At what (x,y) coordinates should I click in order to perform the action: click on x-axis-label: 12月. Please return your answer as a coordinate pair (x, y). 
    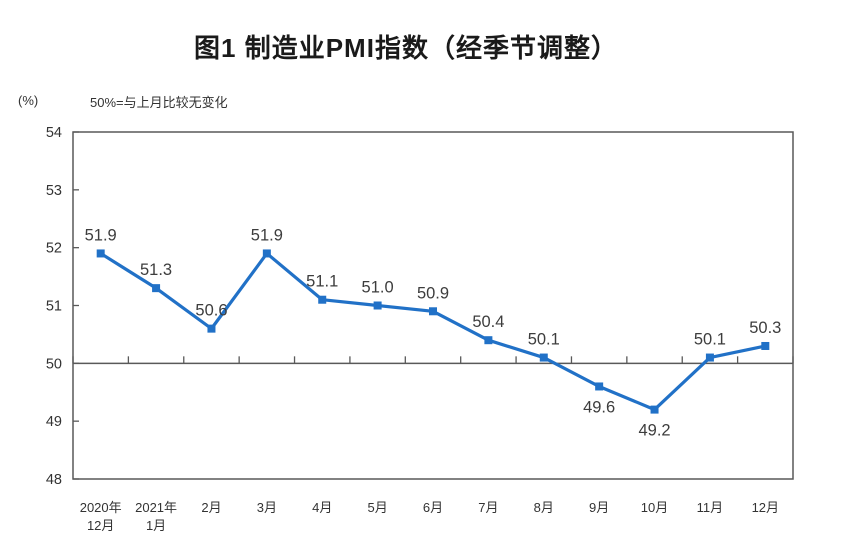
    Looking at the image, I should click on (765, 507).